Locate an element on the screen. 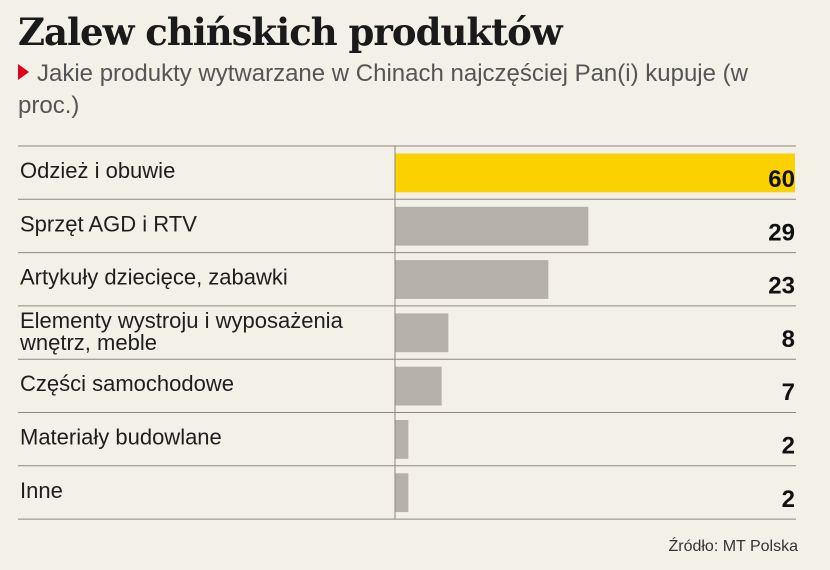 This screenshot has height=570, width=830. category-label-1: Sprzęt AGD i RTV is located at coordinates (108, 223).